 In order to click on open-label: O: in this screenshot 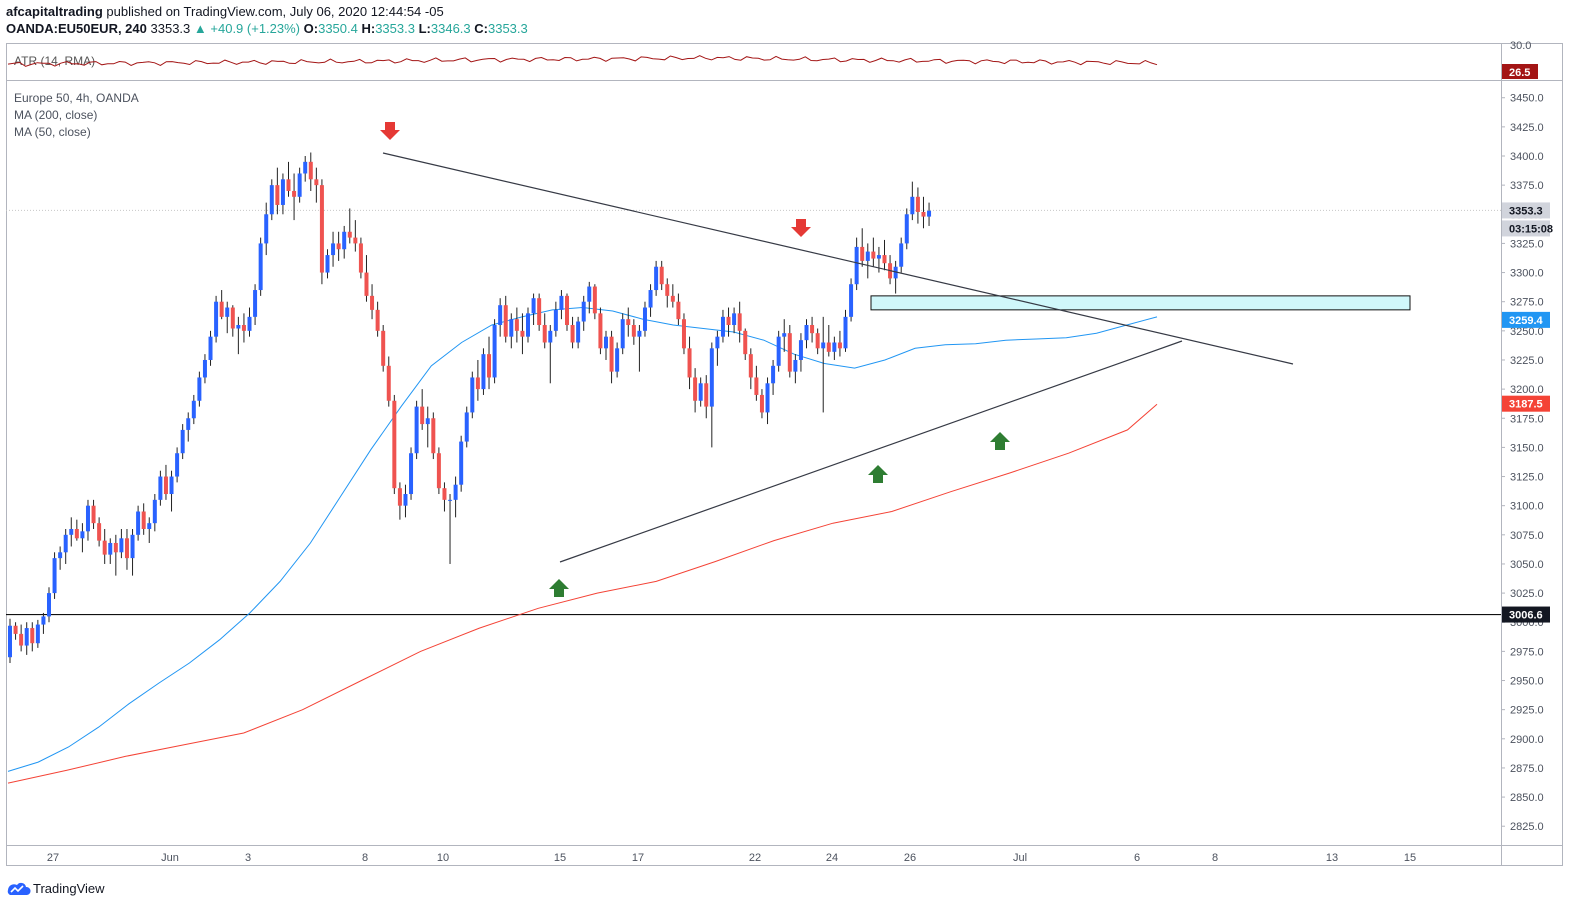, I will do `click(311, 28)`.